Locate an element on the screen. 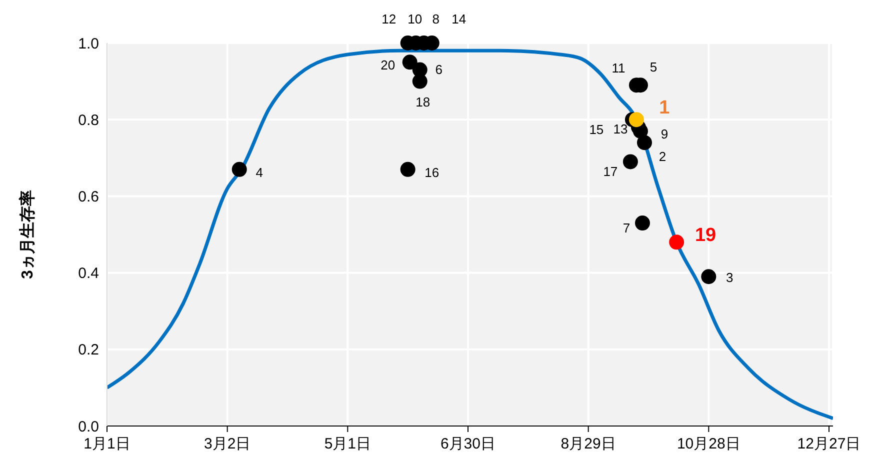 This screenshot has height=471, width=869. x-tick-label: 8月29日 is located at coordinates (588, 444).